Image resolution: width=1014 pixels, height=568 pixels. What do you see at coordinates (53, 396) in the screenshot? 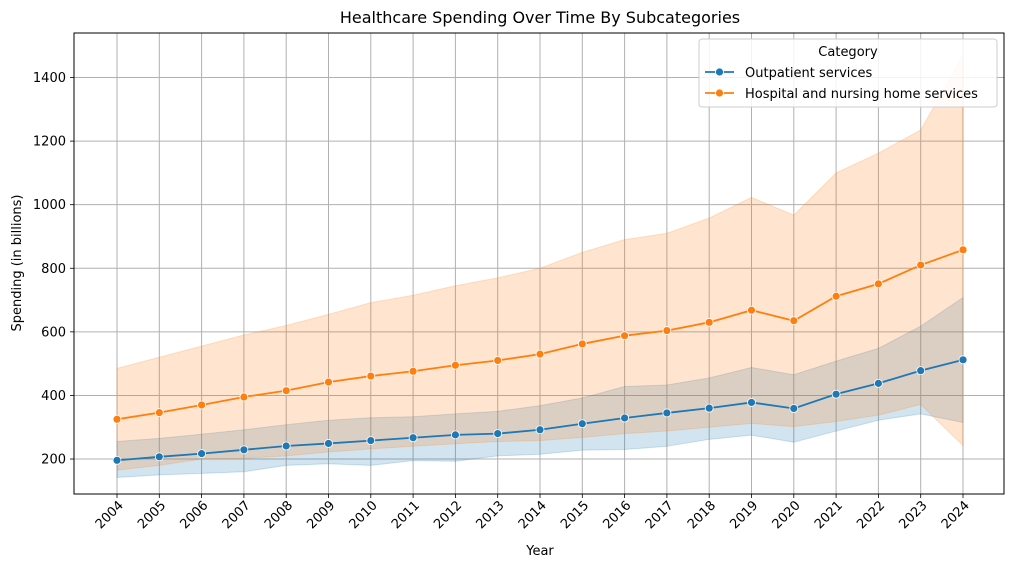
I see `y-tick-label: 400` at bounding box center [53, 396].